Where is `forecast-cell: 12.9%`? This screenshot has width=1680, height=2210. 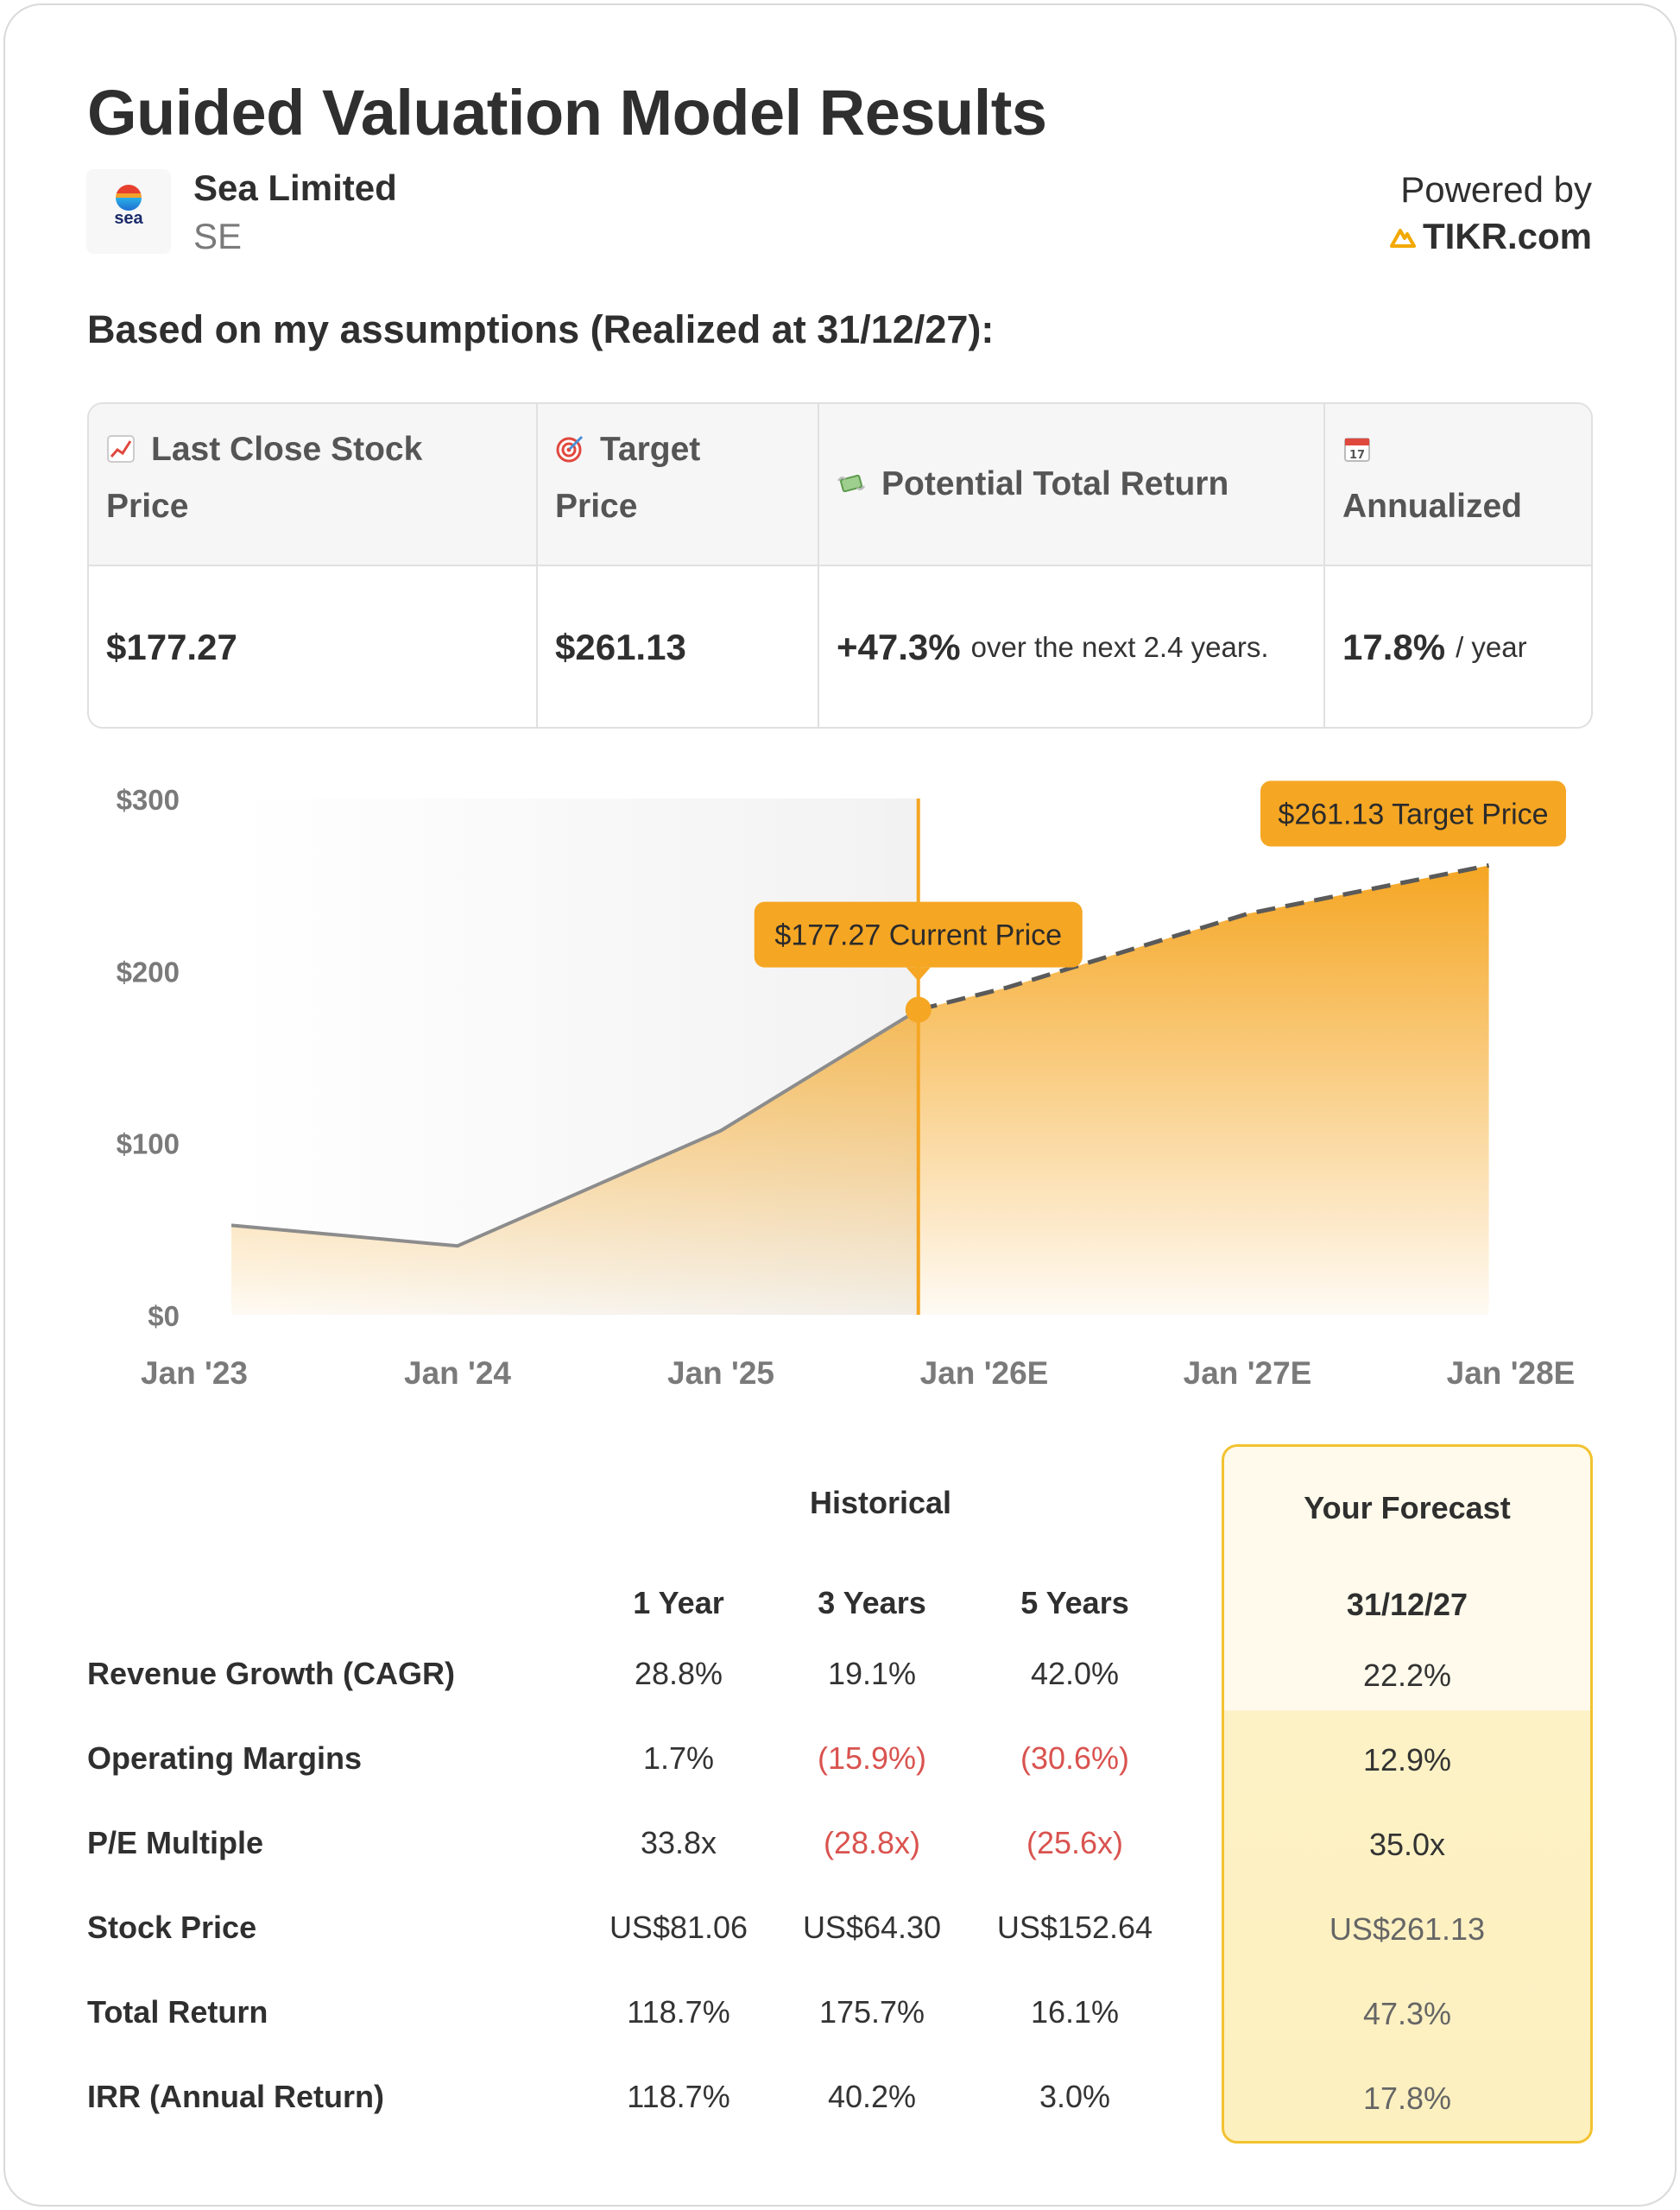 forecast-cell: 12.9% is located at coordinates (1407, 1760).